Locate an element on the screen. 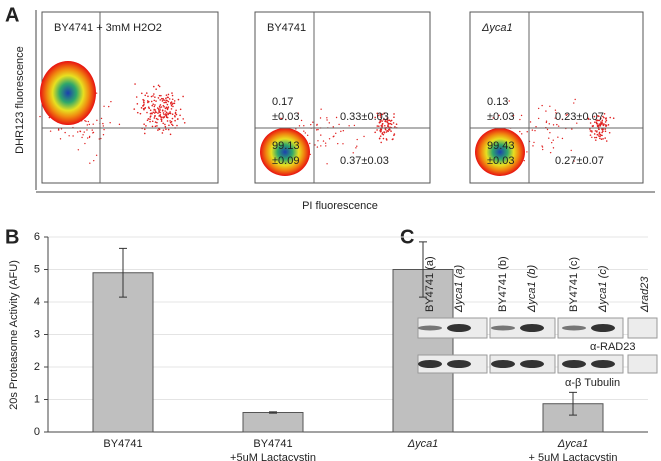  y-axis-label: 20s Proteasome Activity (AFU) is located at coordinates (14, 335).